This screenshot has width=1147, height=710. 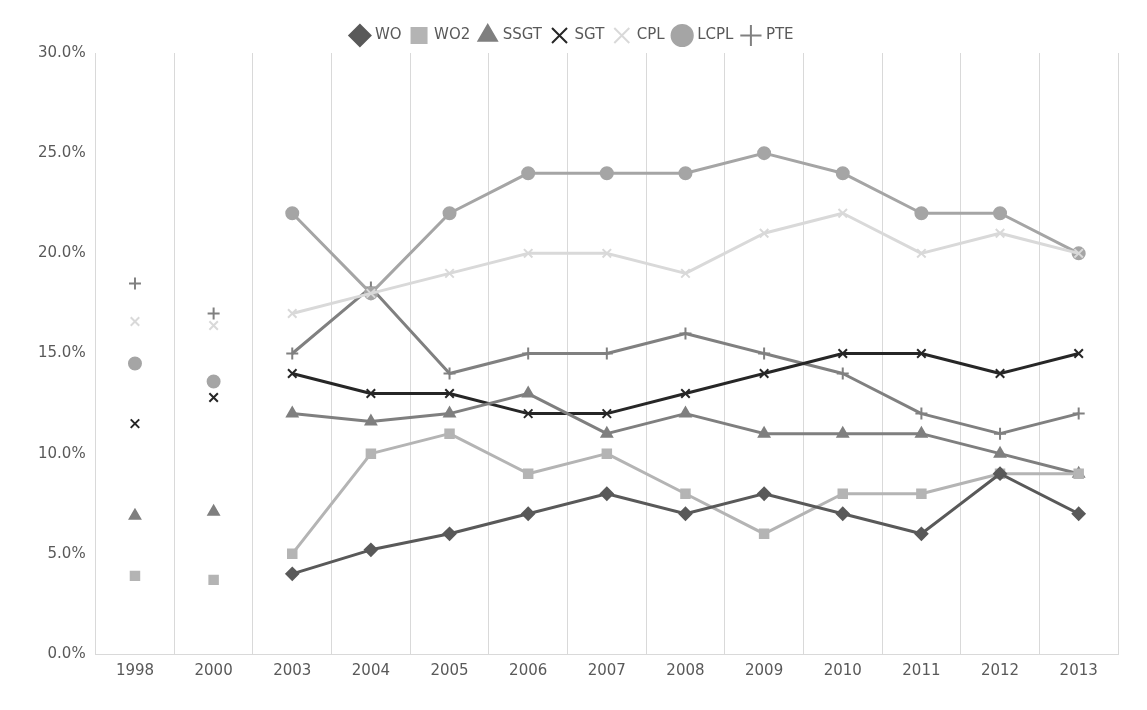 What do you see at coordinates (66, 552) in the screenshot?
I see `y-tick-label: 5.0%` at bounding box center [66, 552].